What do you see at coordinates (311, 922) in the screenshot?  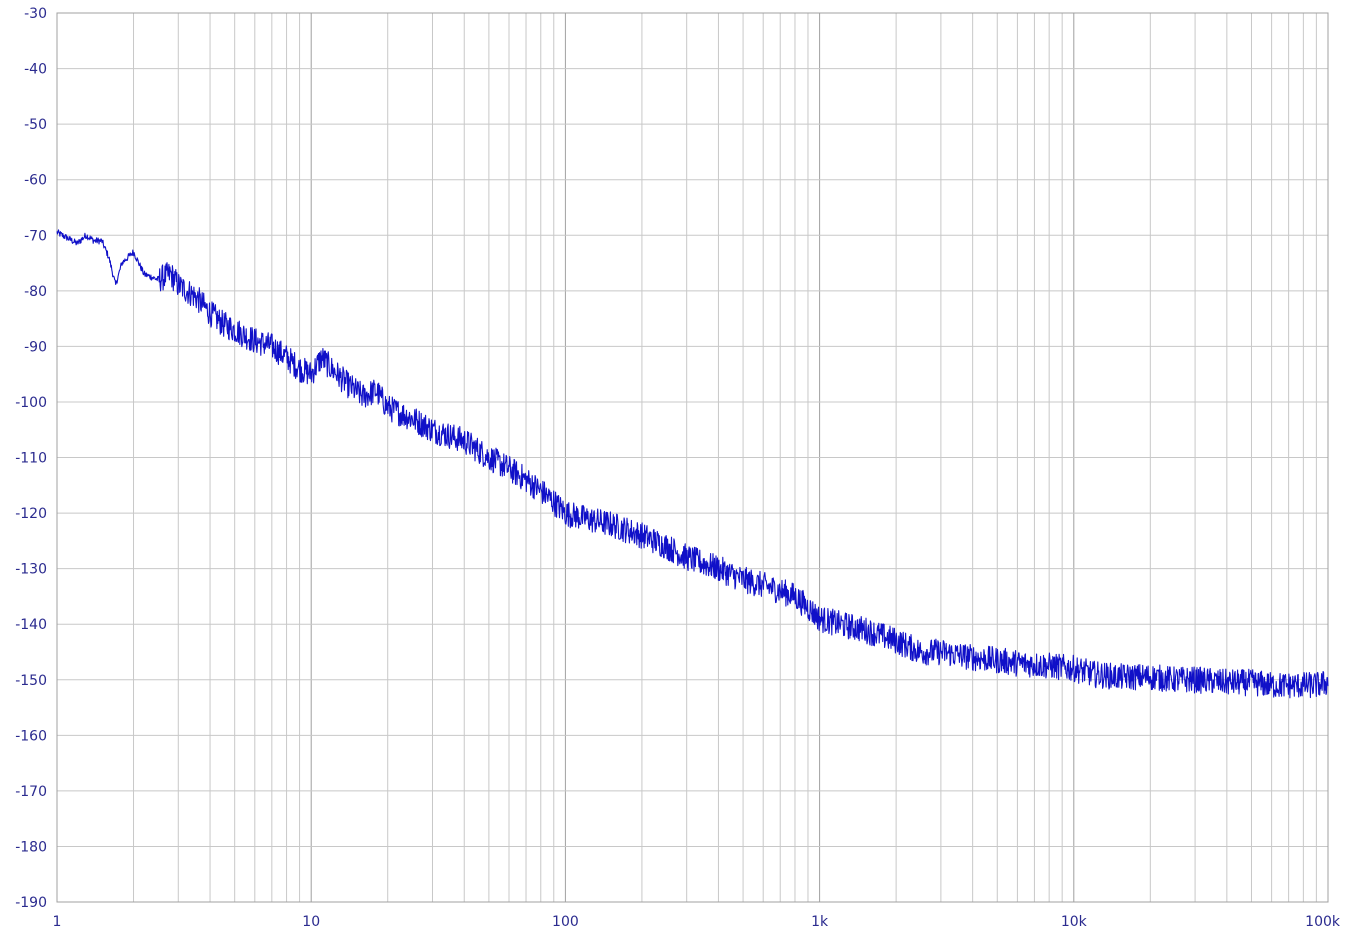 I see `x-tick-label: 10` at bounding box center [311, 922].